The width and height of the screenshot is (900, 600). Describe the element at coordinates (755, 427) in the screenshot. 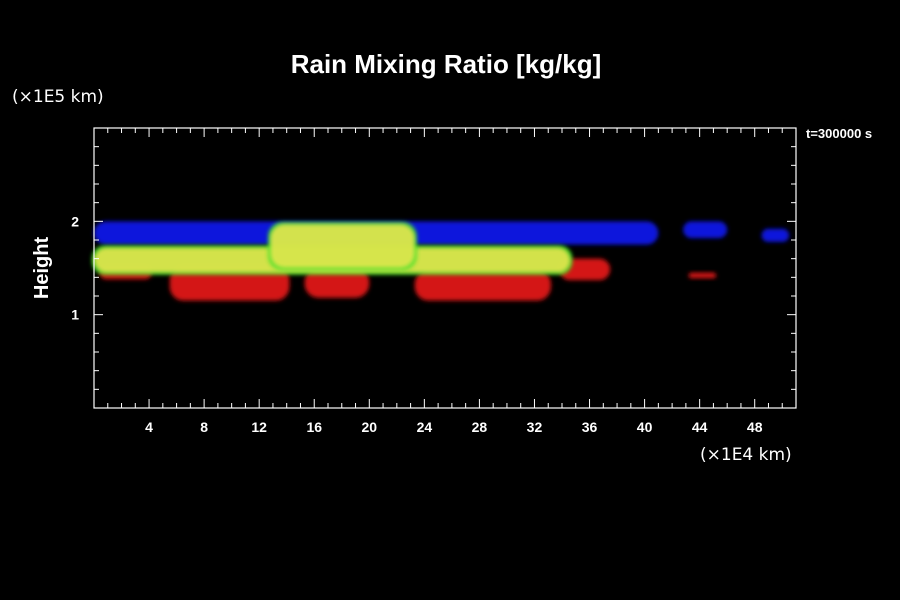

I see `x-tick-label: 48` at that location.